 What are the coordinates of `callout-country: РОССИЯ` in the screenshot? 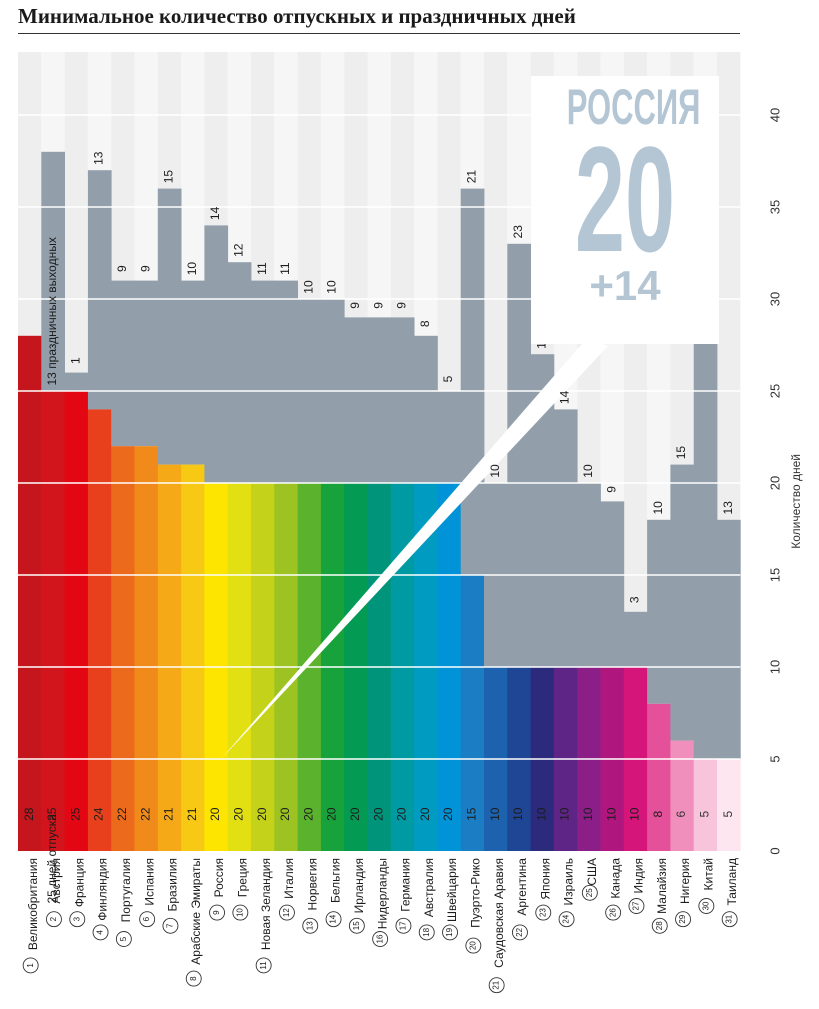 It's located at (633, 107).